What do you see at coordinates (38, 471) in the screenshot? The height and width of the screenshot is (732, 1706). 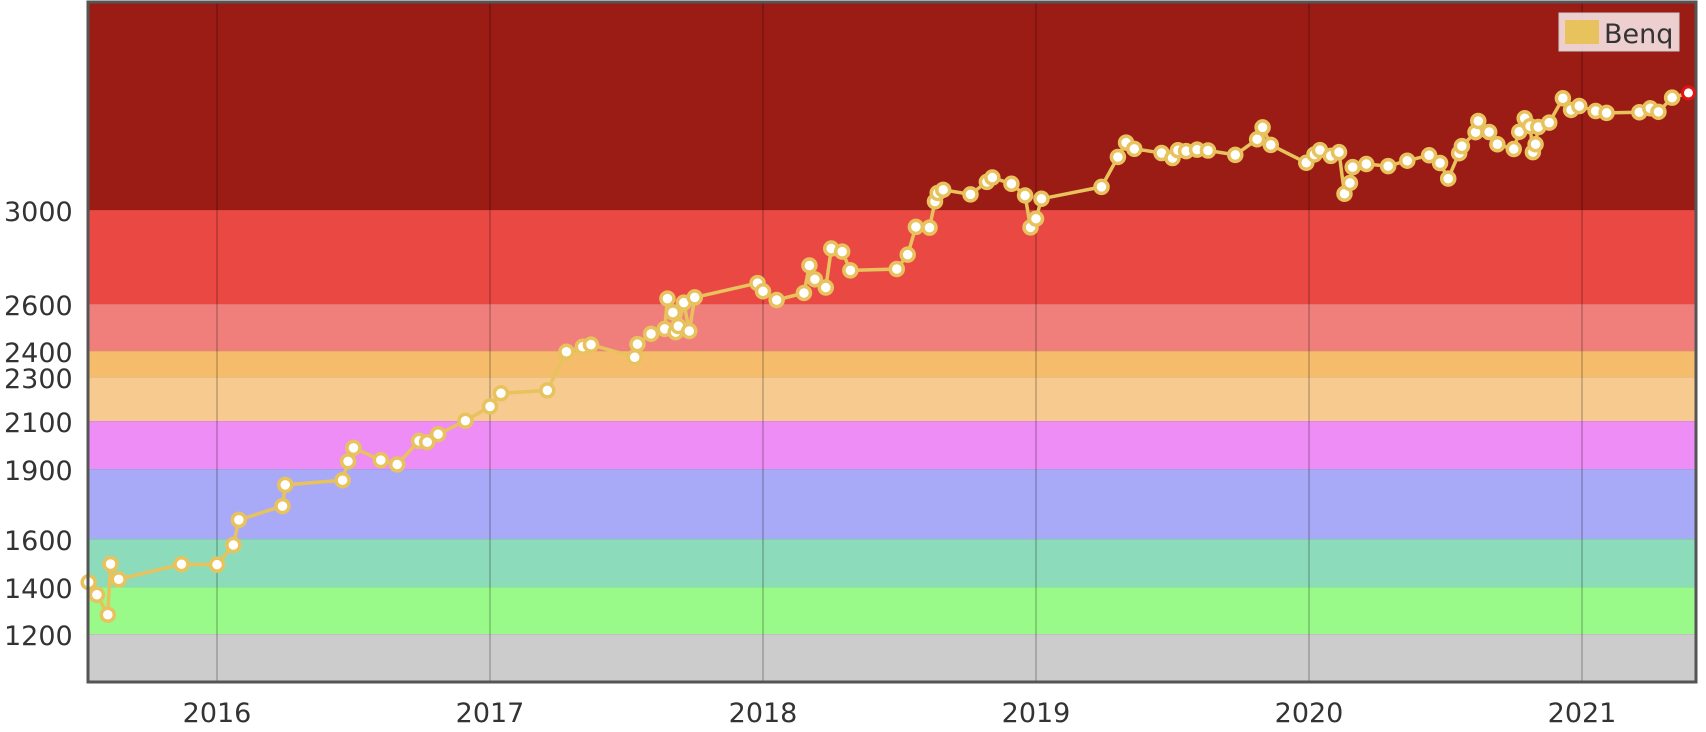 I see `y-tick-1900: 1900` at bounding box center [38, 471].